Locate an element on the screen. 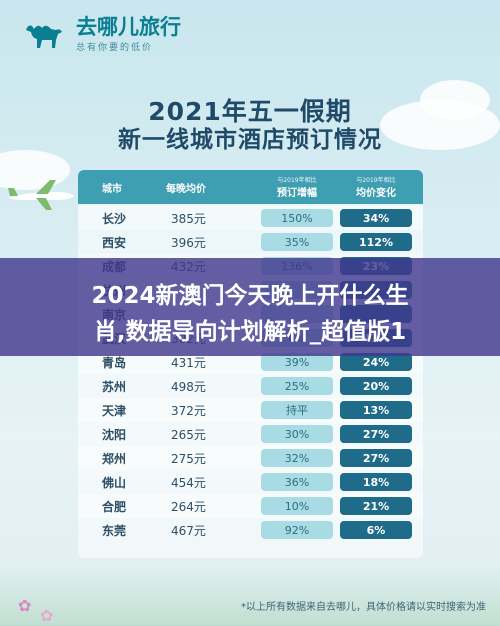 This screenshot has height=626, width=500. brand-logo: 去哪儿旅行 总有你要的低价 is located at coordinates (101, 34).